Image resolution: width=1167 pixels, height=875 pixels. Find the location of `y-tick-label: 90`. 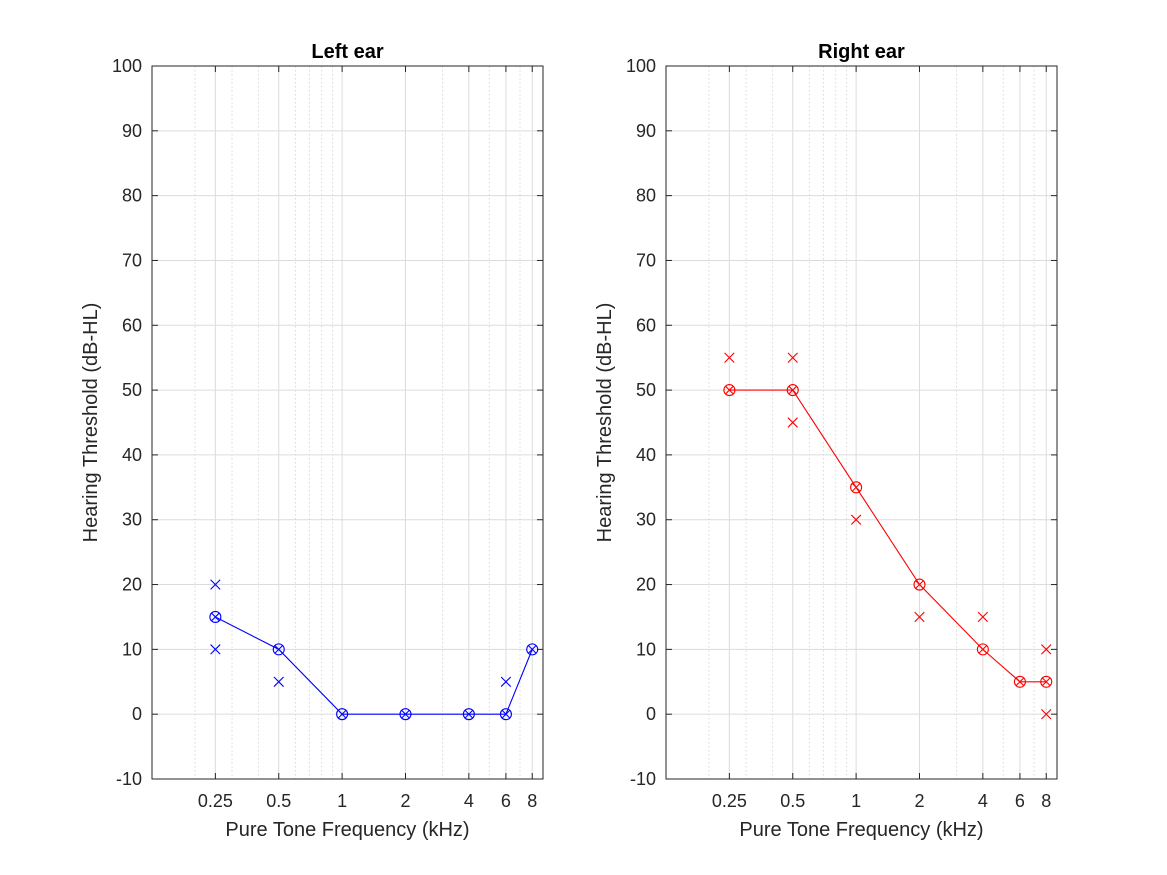

y-tick-label: 90 is located at coordinates (132, 131).